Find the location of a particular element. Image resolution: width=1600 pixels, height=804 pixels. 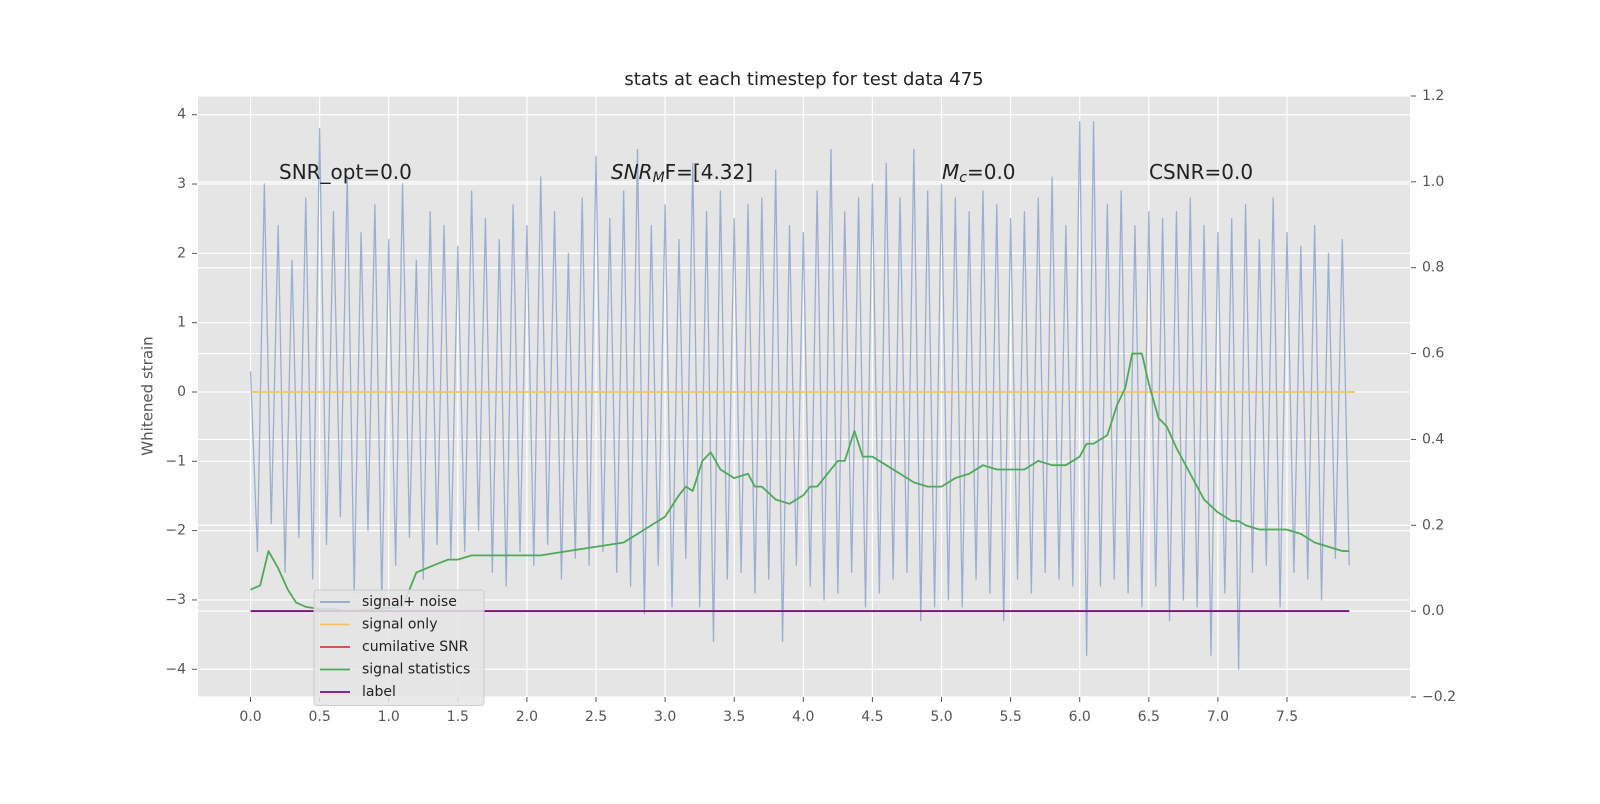

x-tick-label: 1.5 is located at coordinates (458, 717).